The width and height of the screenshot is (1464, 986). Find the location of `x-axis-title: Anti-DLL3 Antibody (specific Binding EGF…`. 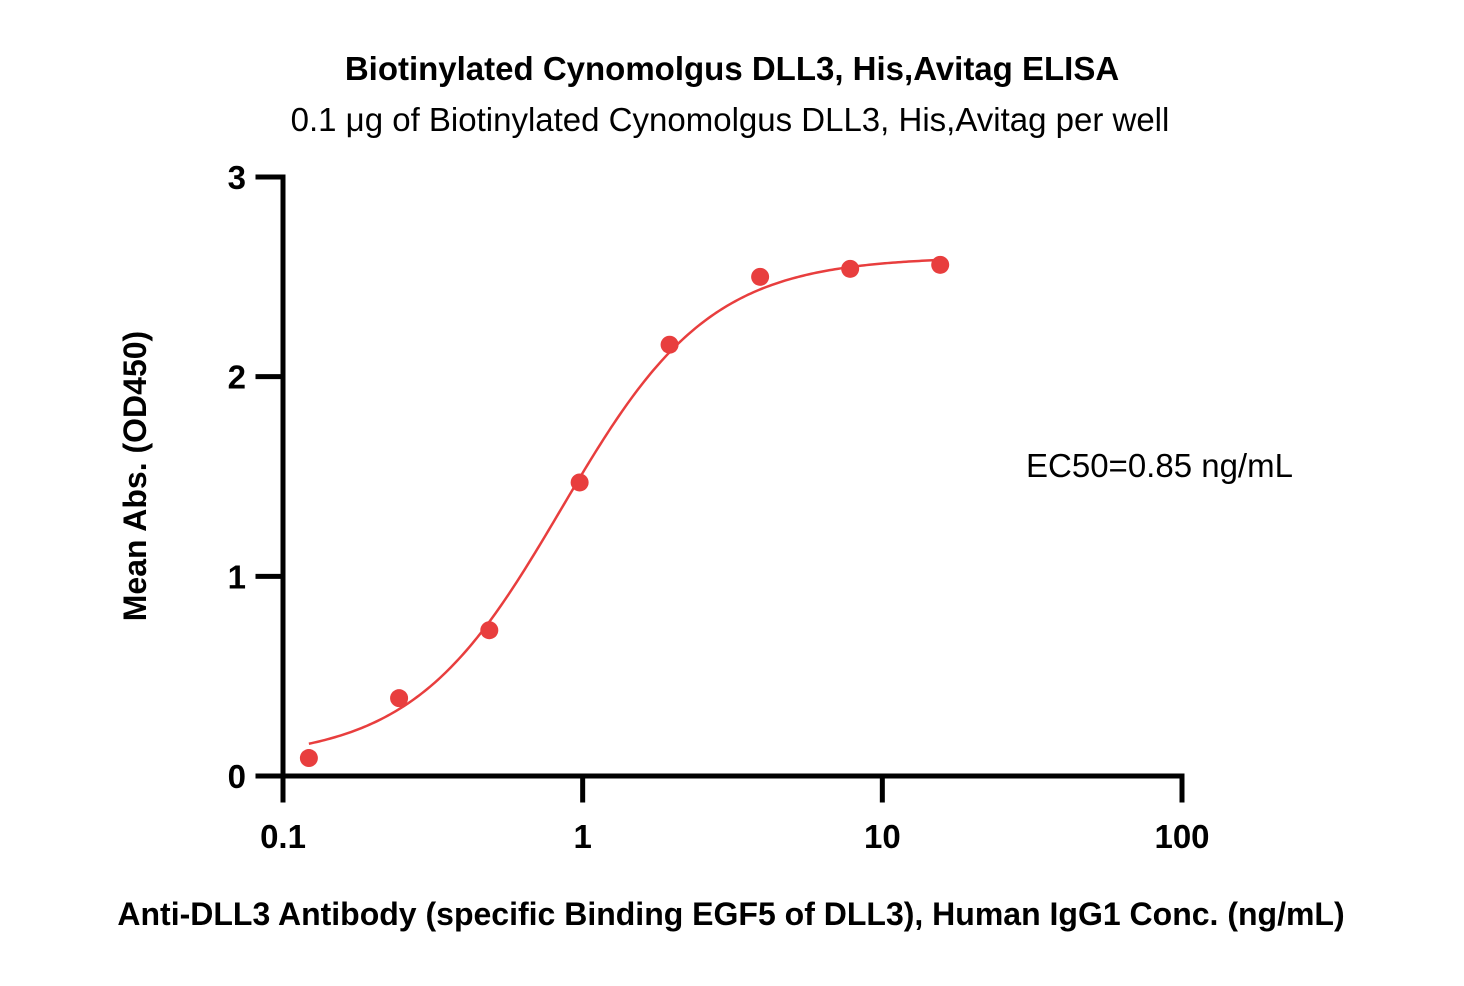

x-axis-title: Anti-DLL3 Antibody (specific Binding EGF… is located at coordinates (730, 914).